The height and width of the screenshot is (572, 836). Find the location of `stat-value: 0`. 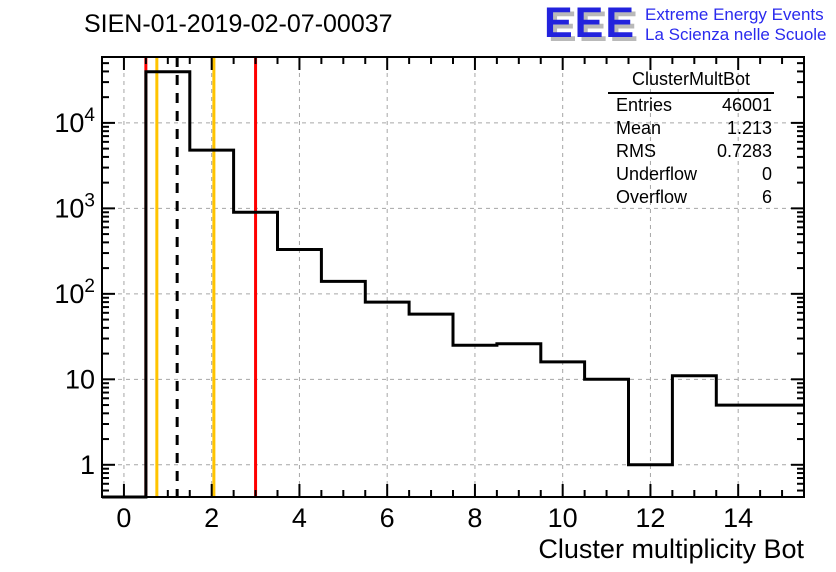

stat-value: 0 is located at coordinates (766, 174).